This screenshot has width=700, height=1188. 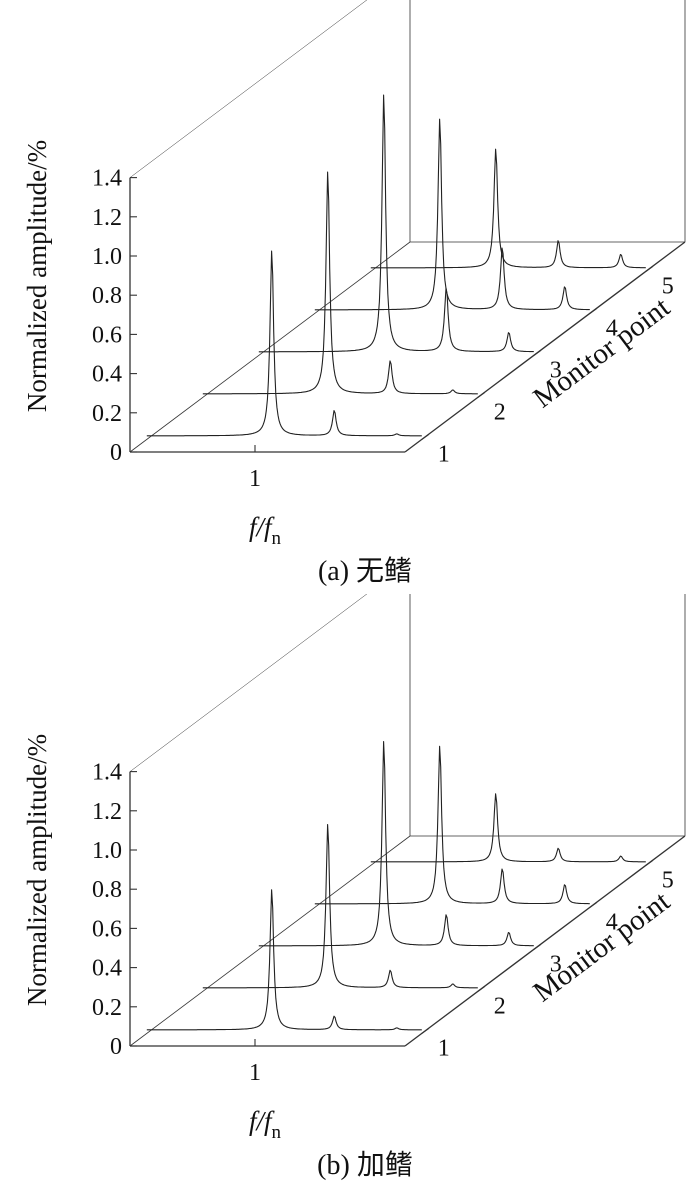 What do you see at coordinates (365, 1165) in the screenshot?
I see `figure-caption: (b) 加鳍` at bounding box center [365, 1165].